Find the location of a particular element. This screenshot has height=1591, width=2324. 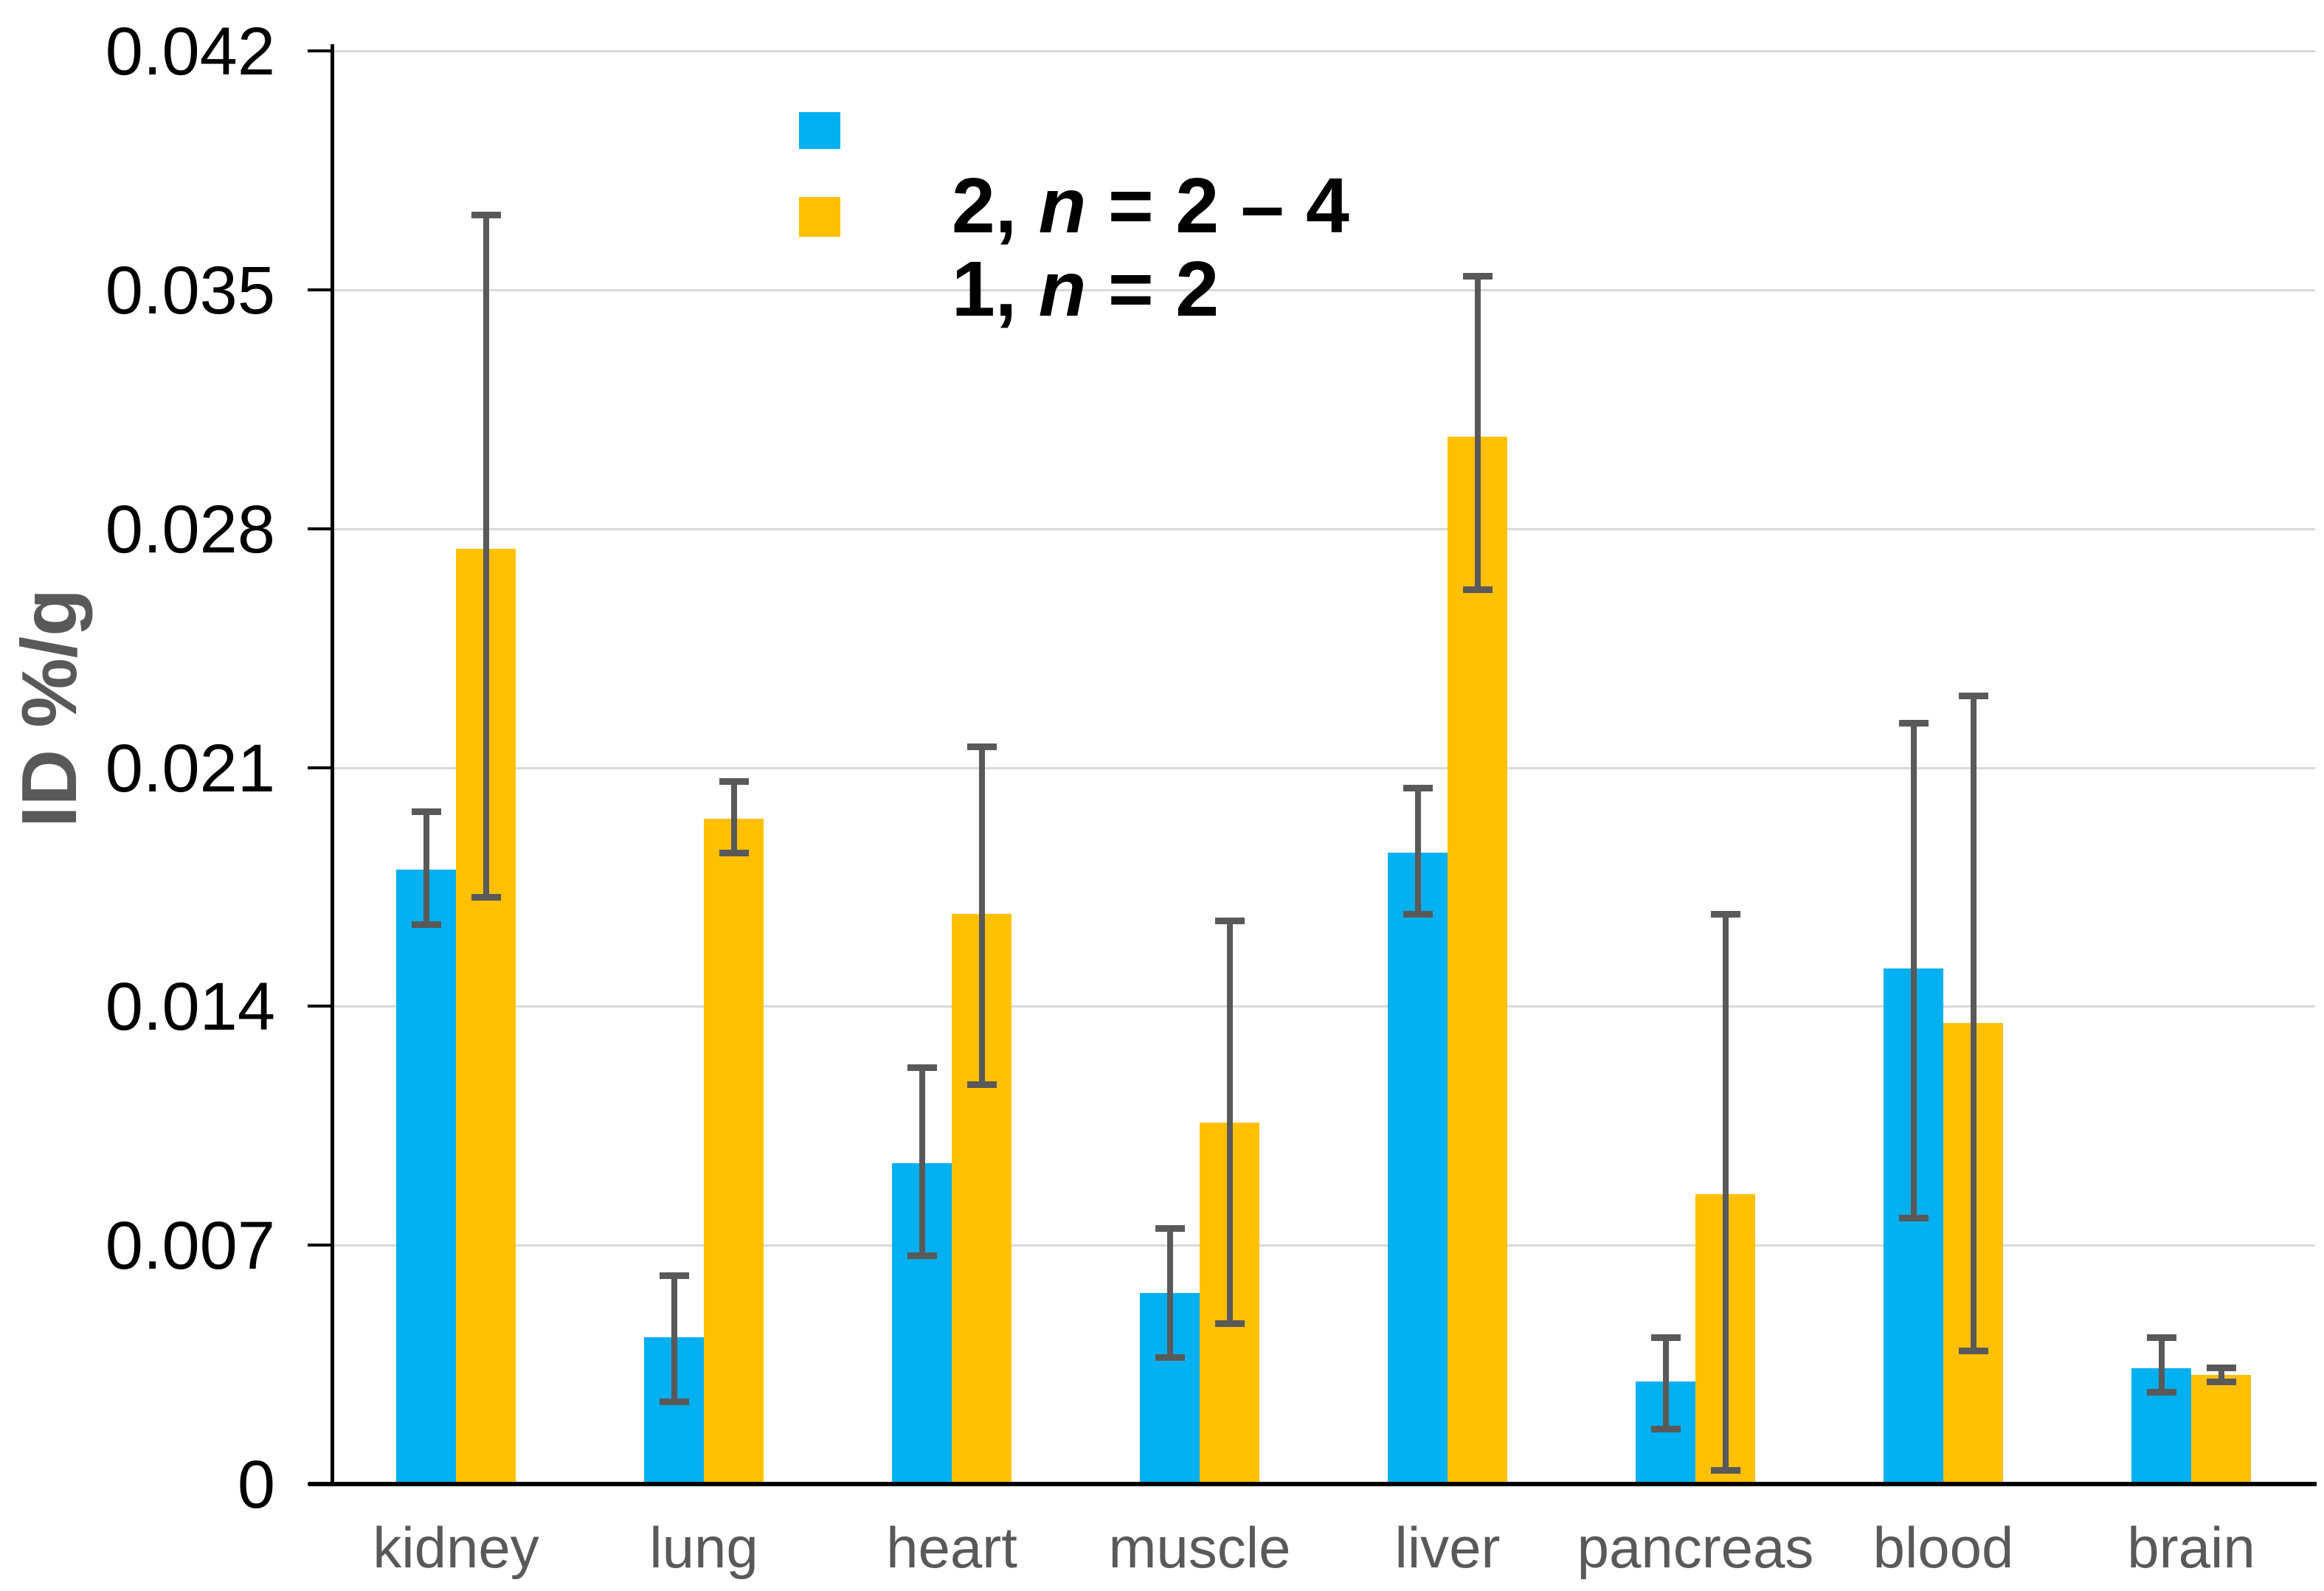

y-tick-label-0.014: 0.014 is located at coordinates (190, 1007).